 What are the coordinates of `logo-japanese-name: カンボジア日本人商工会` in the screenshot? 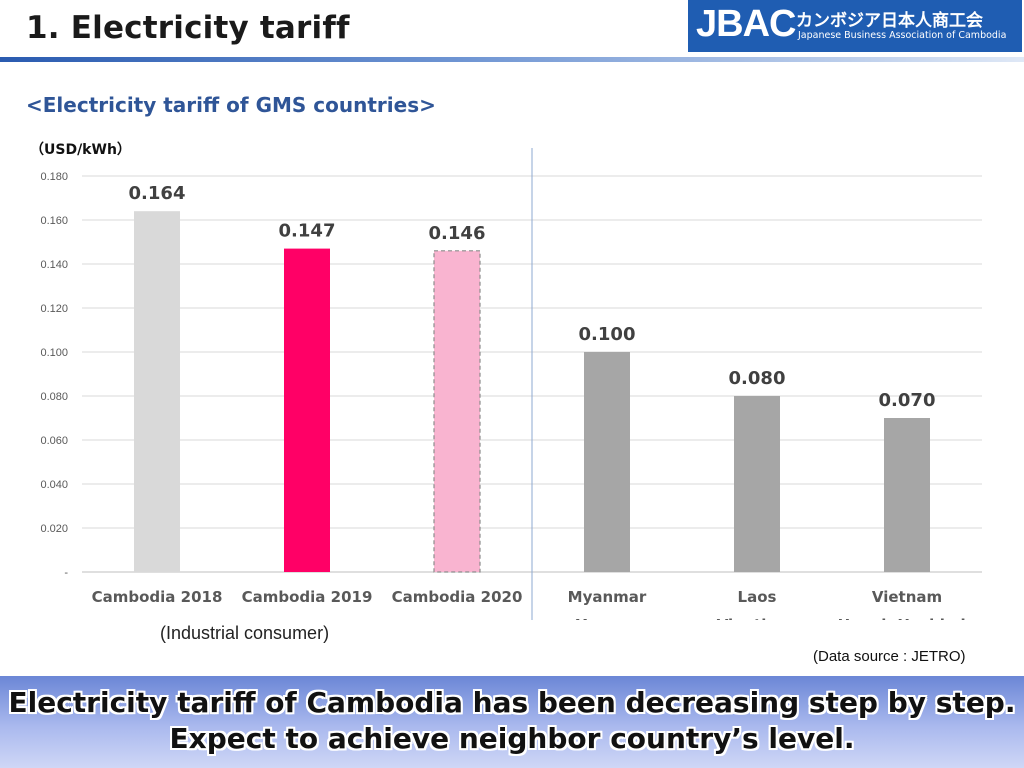 It's located at (889, 21).